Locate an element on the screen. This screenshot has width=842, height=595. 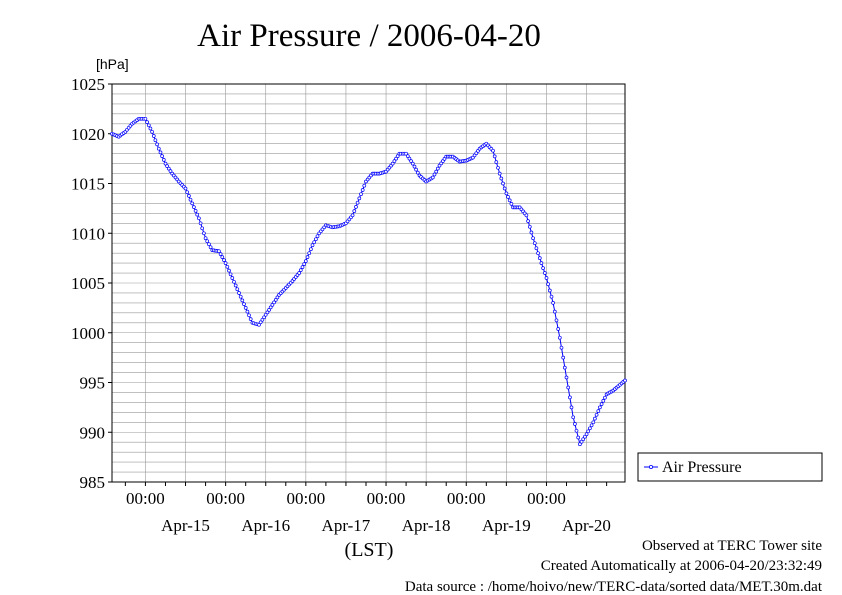
y-tick-label: 1020 is located at coordinates (88, 134).